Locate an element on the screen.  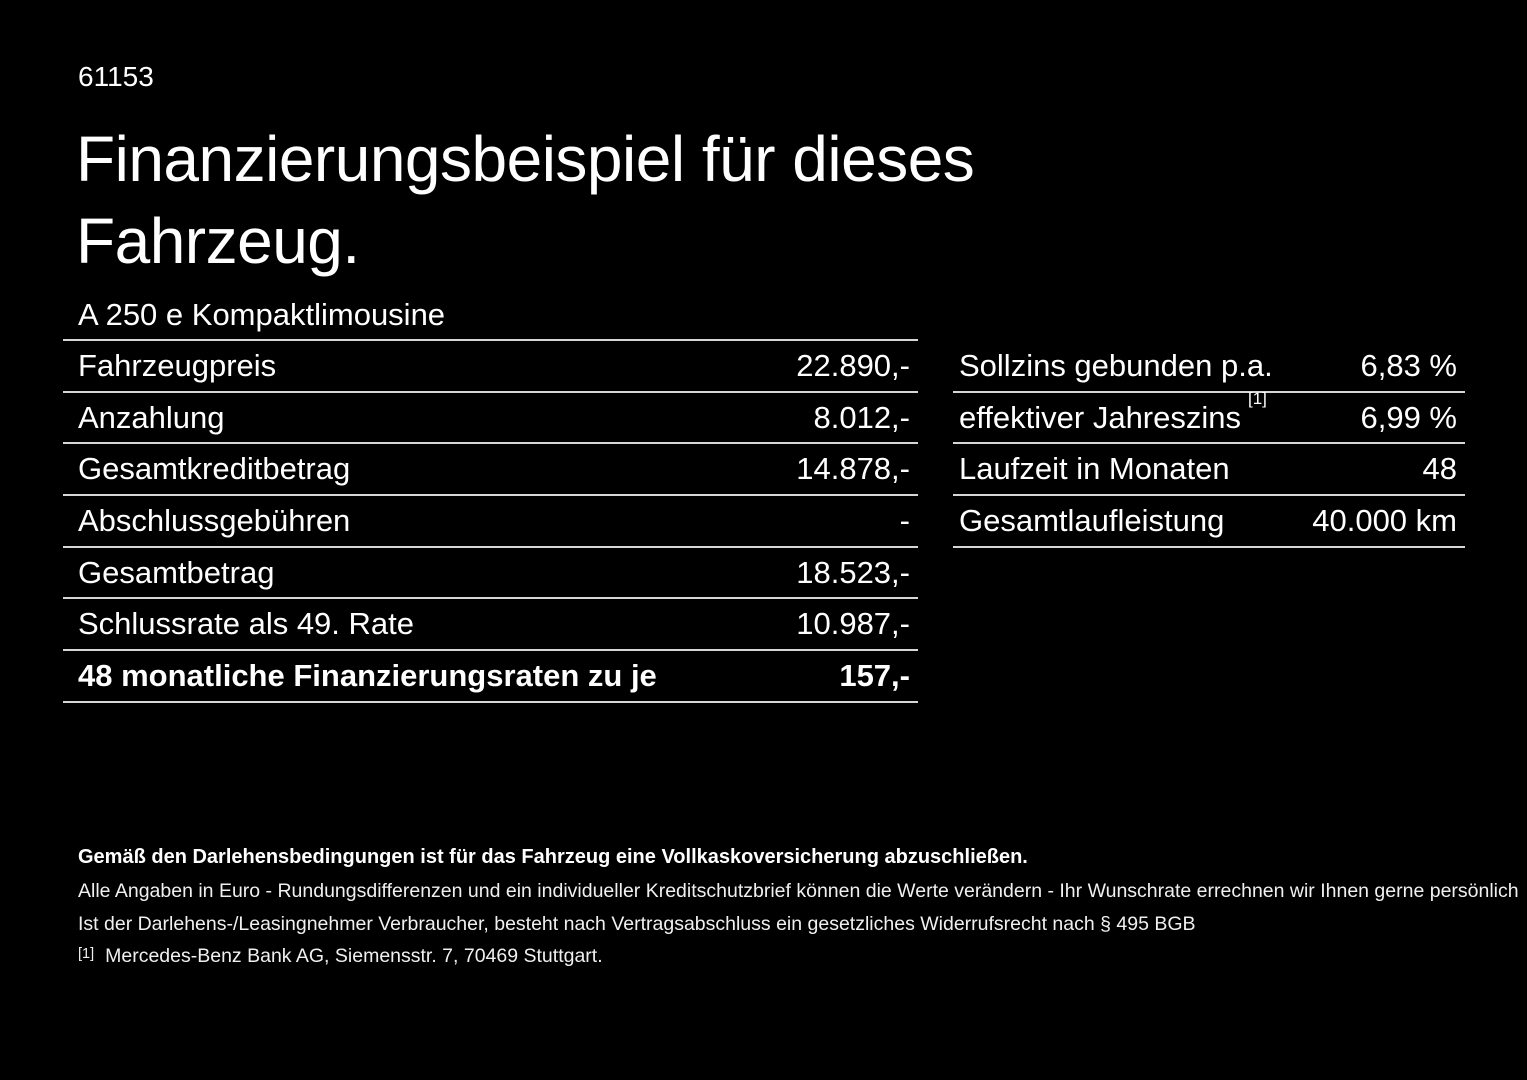
row-label: Gesamtkreditbetrag is located at coordinates (214, 469).